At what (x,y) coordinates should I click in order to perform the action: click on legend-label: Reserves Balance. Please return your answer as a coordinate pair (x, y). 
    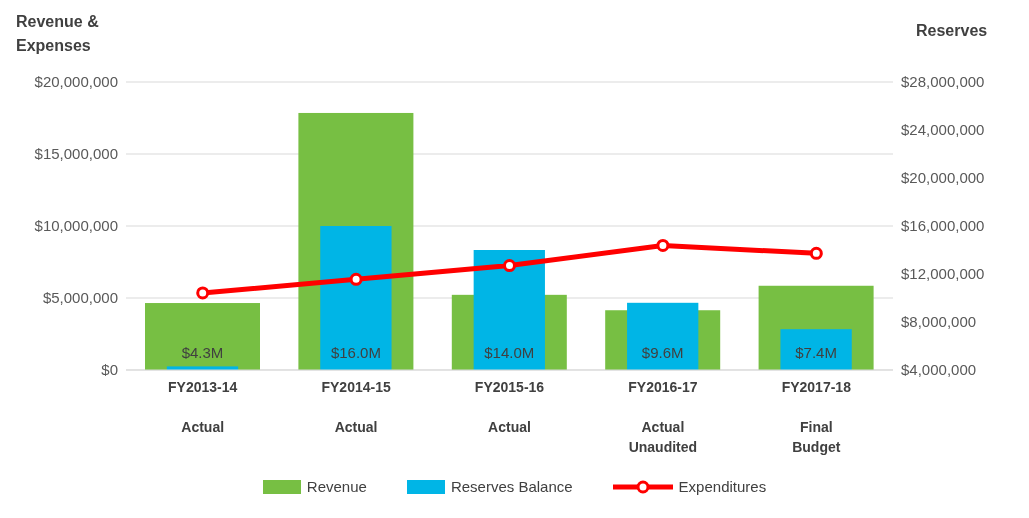
    Looking at the image, I should click on (511, 486).